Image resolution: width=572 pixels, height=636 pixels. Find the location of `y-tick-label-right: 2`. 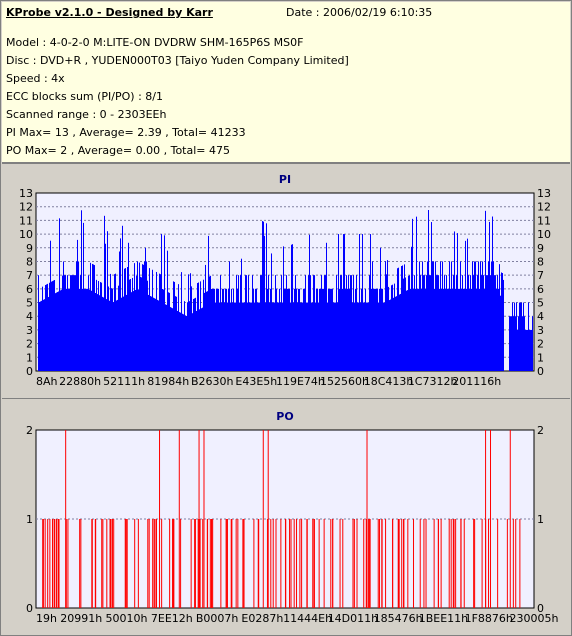

y-tick-label-right: 2 is located at coordinates (540, 344).